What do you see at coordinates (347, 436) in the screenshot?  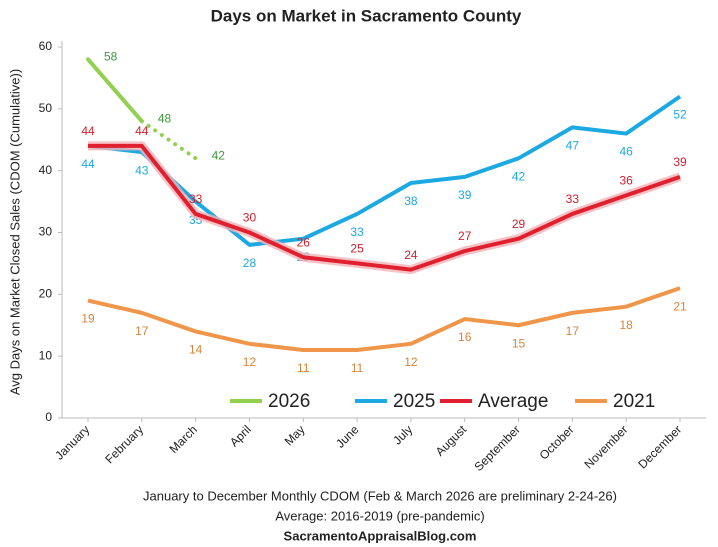 I see `x-tick-label: June` at bounding box center [347, 436].